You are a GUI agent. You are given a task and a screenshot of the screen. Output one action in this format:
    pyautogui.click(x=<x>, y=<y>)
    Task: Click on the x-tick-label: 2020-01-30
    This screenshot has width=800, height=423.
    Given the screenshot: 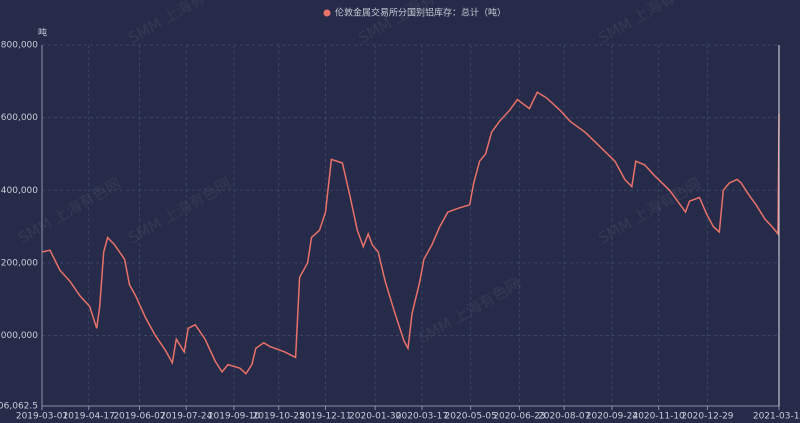 What is the action you would take?
    pyautogui.click(x=375, y=417)
    